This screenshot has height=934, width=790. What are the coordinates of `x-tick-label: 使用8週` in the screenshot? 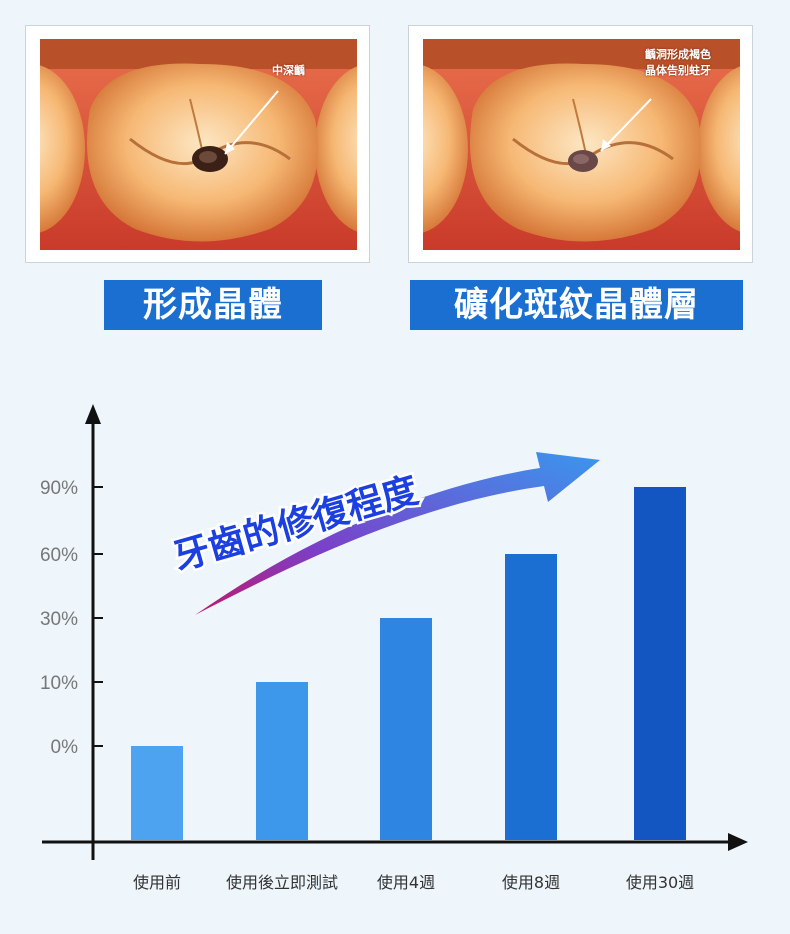 It's located at (531, 882).